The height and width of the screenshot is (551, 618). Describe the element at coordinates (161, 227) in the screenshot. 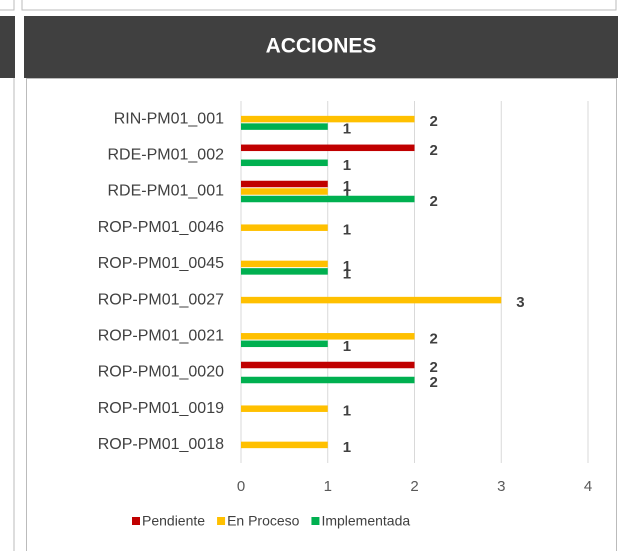

I see `y-tick-label: ROP-PM01_0046` at that location.